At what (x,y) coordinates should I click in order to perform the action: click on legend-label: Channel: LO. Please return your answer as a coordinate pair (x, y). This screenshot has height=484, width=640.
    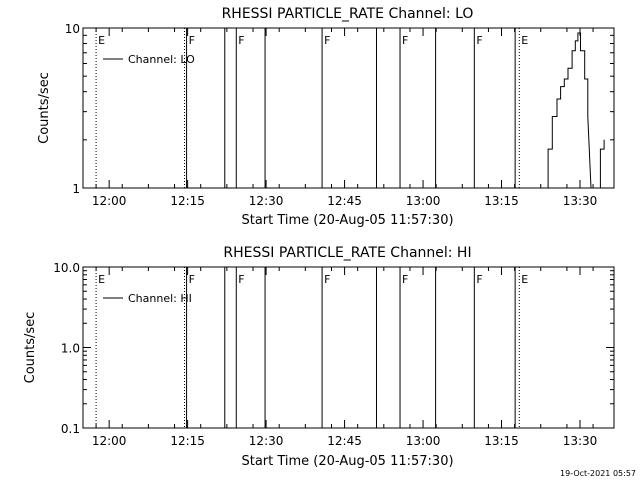
    Looking at the image, I should click on (161, 59).